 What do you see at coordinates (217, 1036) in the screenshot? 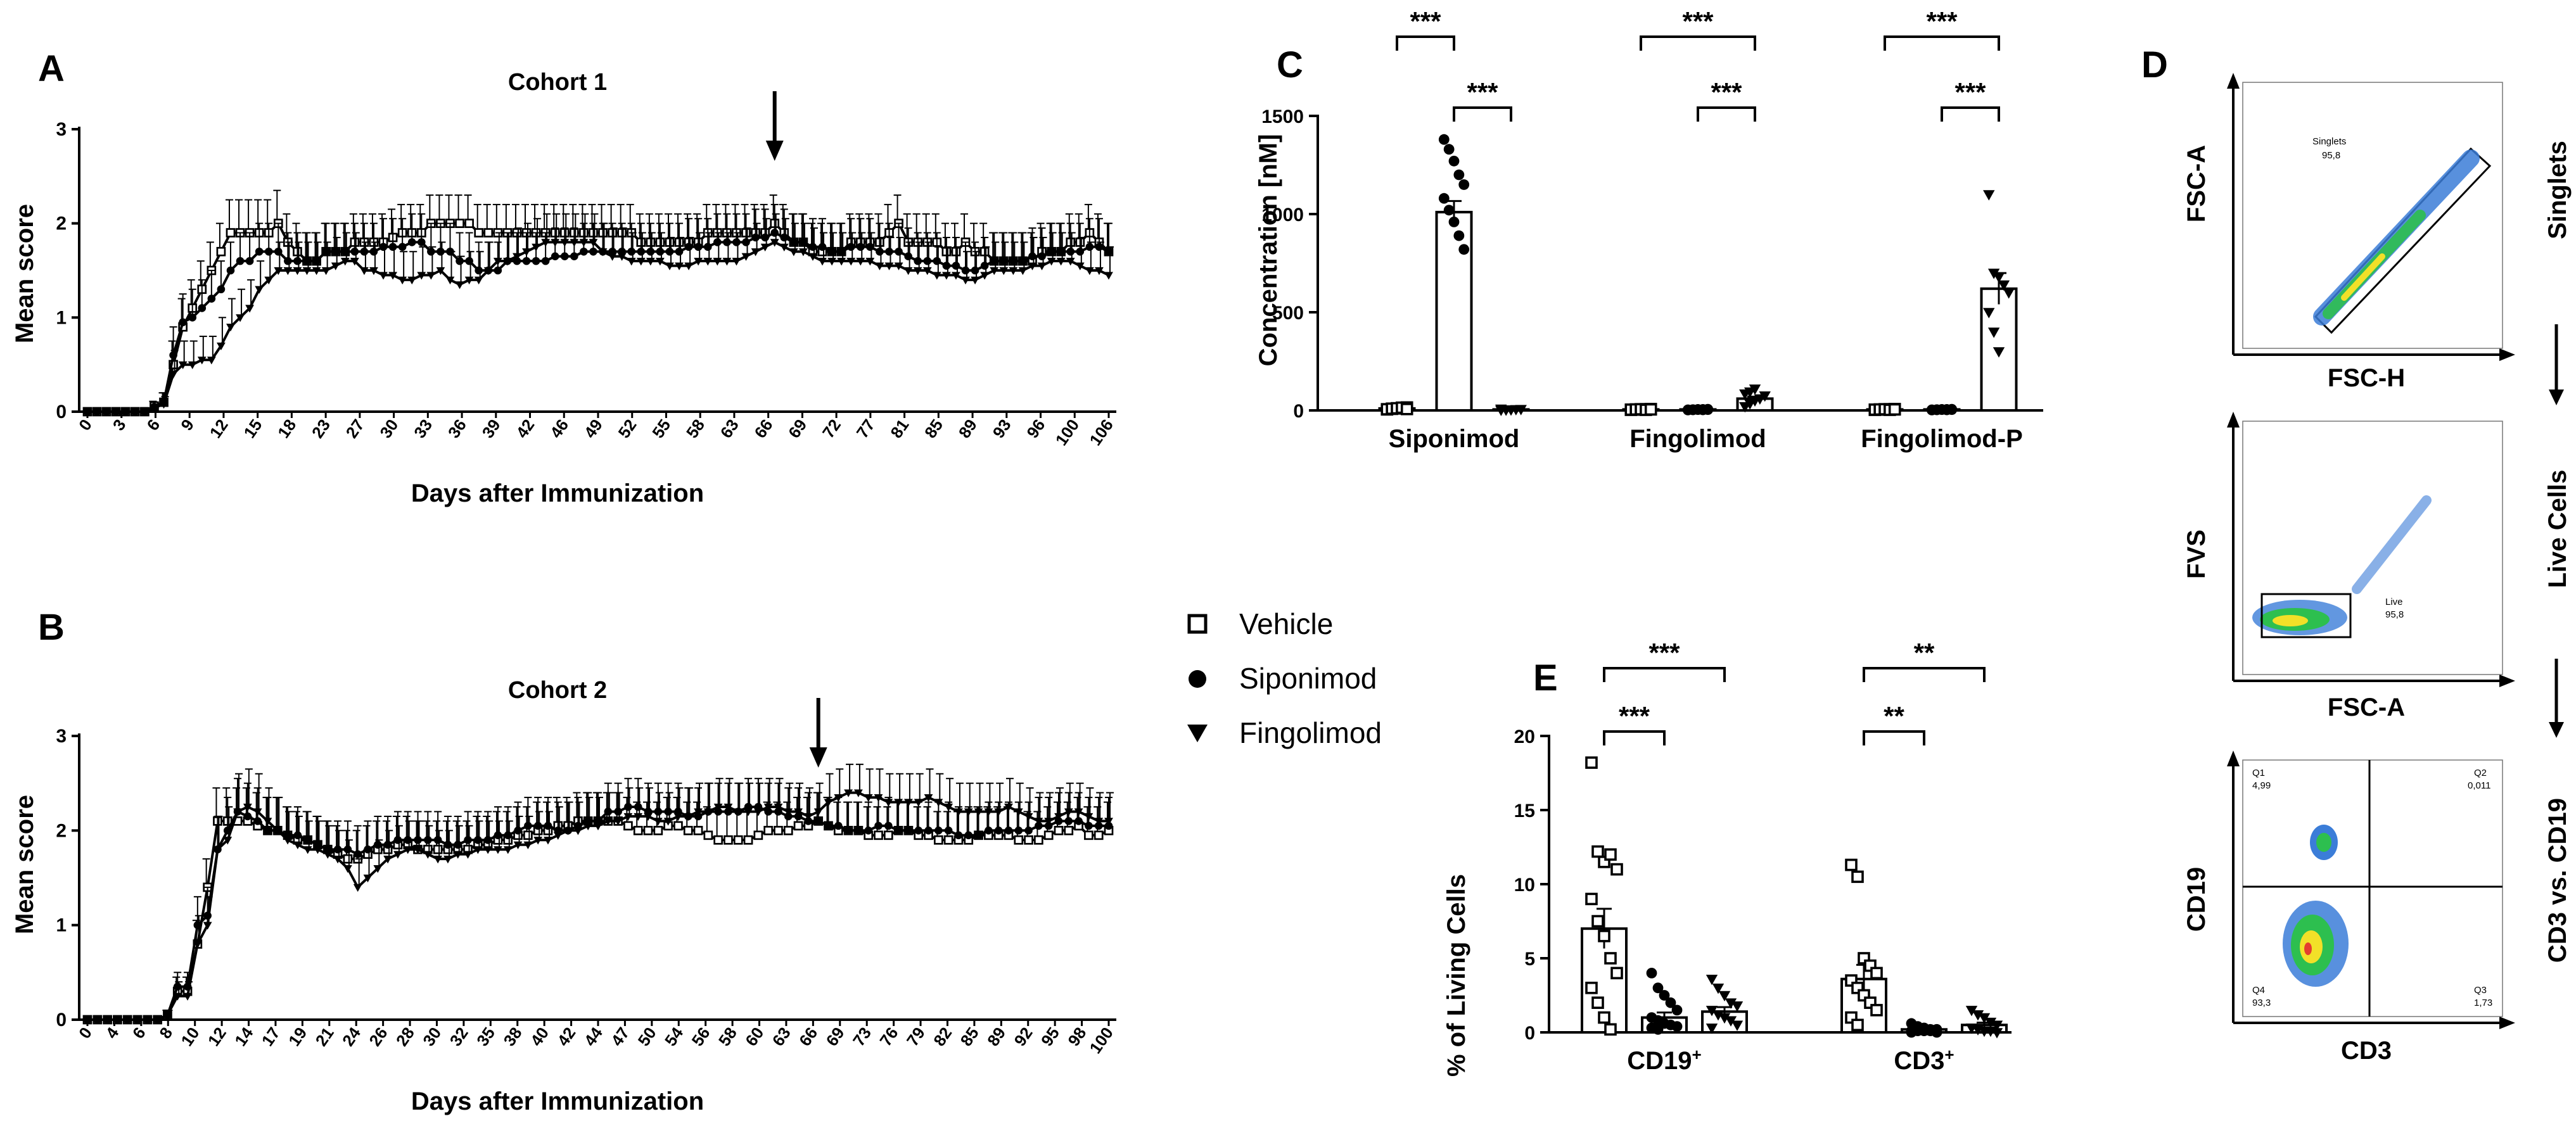
I see `panel-b-xtick-label: 12` at bounding box center [217, 1036].